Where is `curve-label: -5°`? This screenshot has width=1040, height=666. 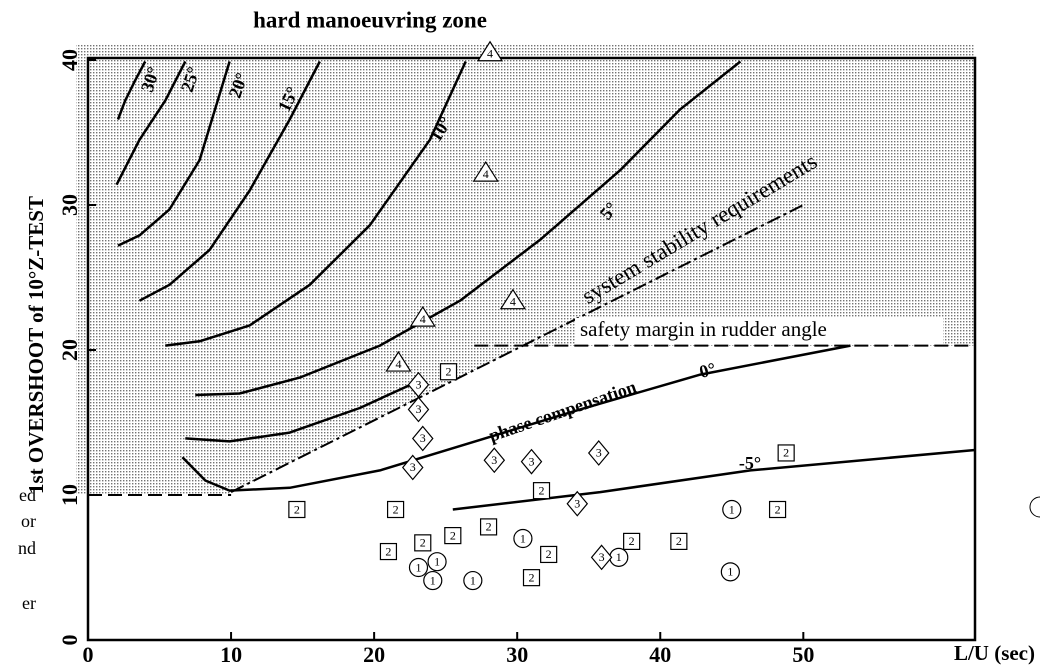
curve-label: -5° is located at coordinates (750, 463).